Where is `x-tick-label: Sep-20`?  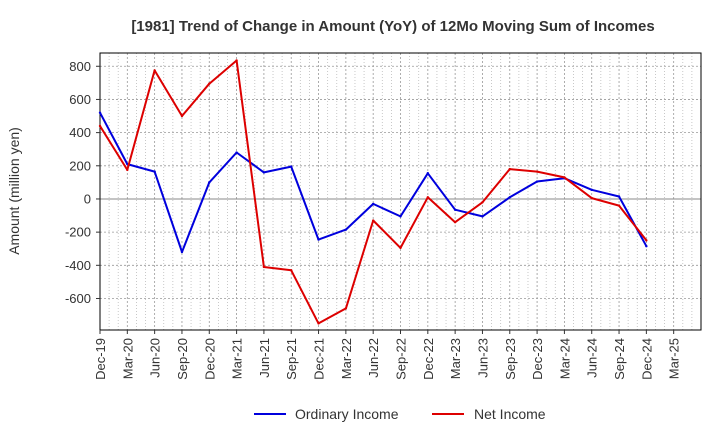
x-tick-label: Sep-20 is located at coordinates (182, 359).